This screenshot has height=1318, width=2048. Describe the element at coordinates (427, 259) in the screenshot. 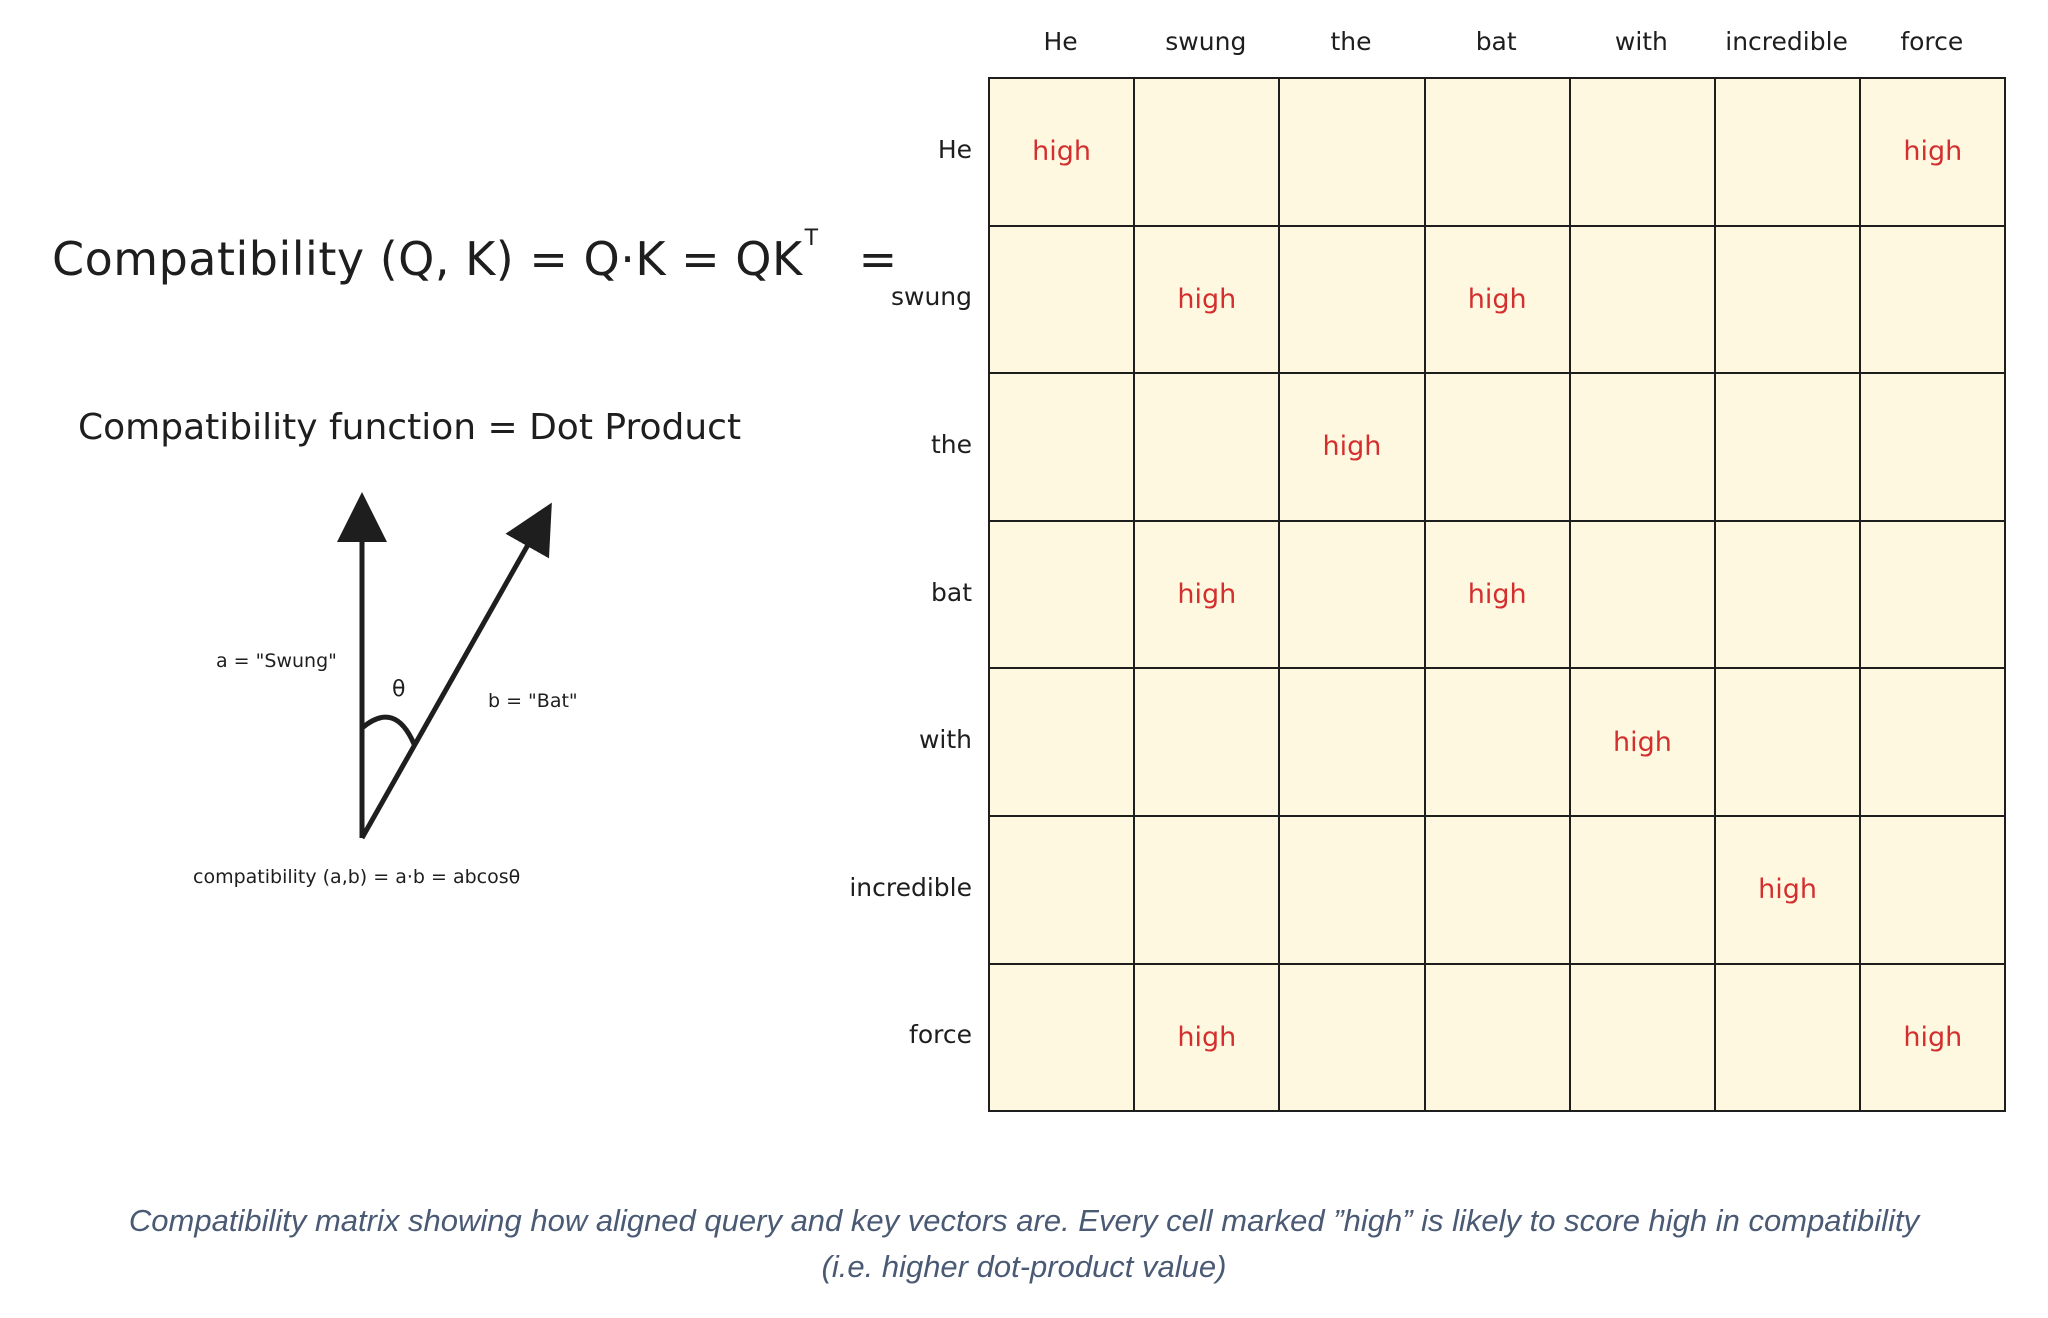

I see `equation-main: Compatibility (Q, K) = Q·K = QK` at that location.